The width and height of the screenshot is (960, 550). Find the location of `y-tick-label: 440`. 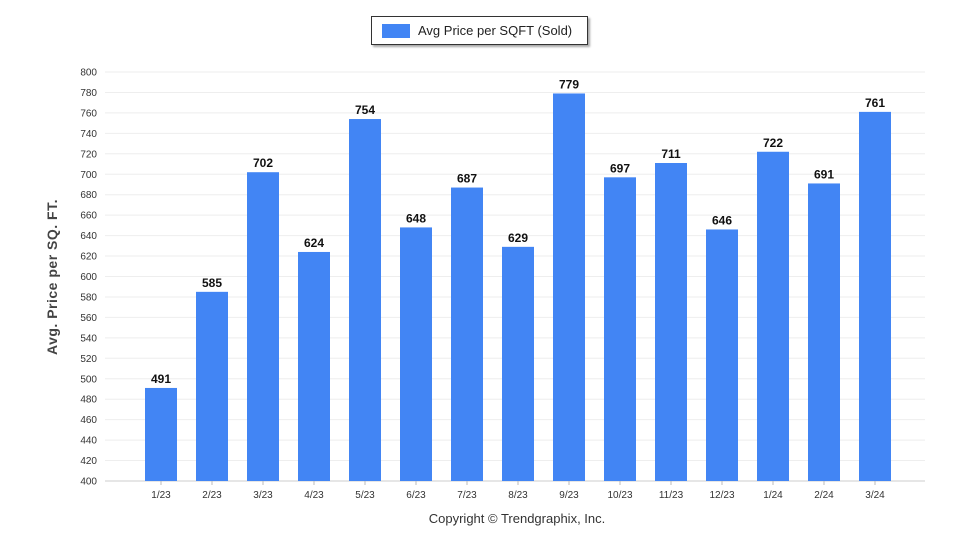

y-tick-label: 440 is located at coordinates (88, 441).